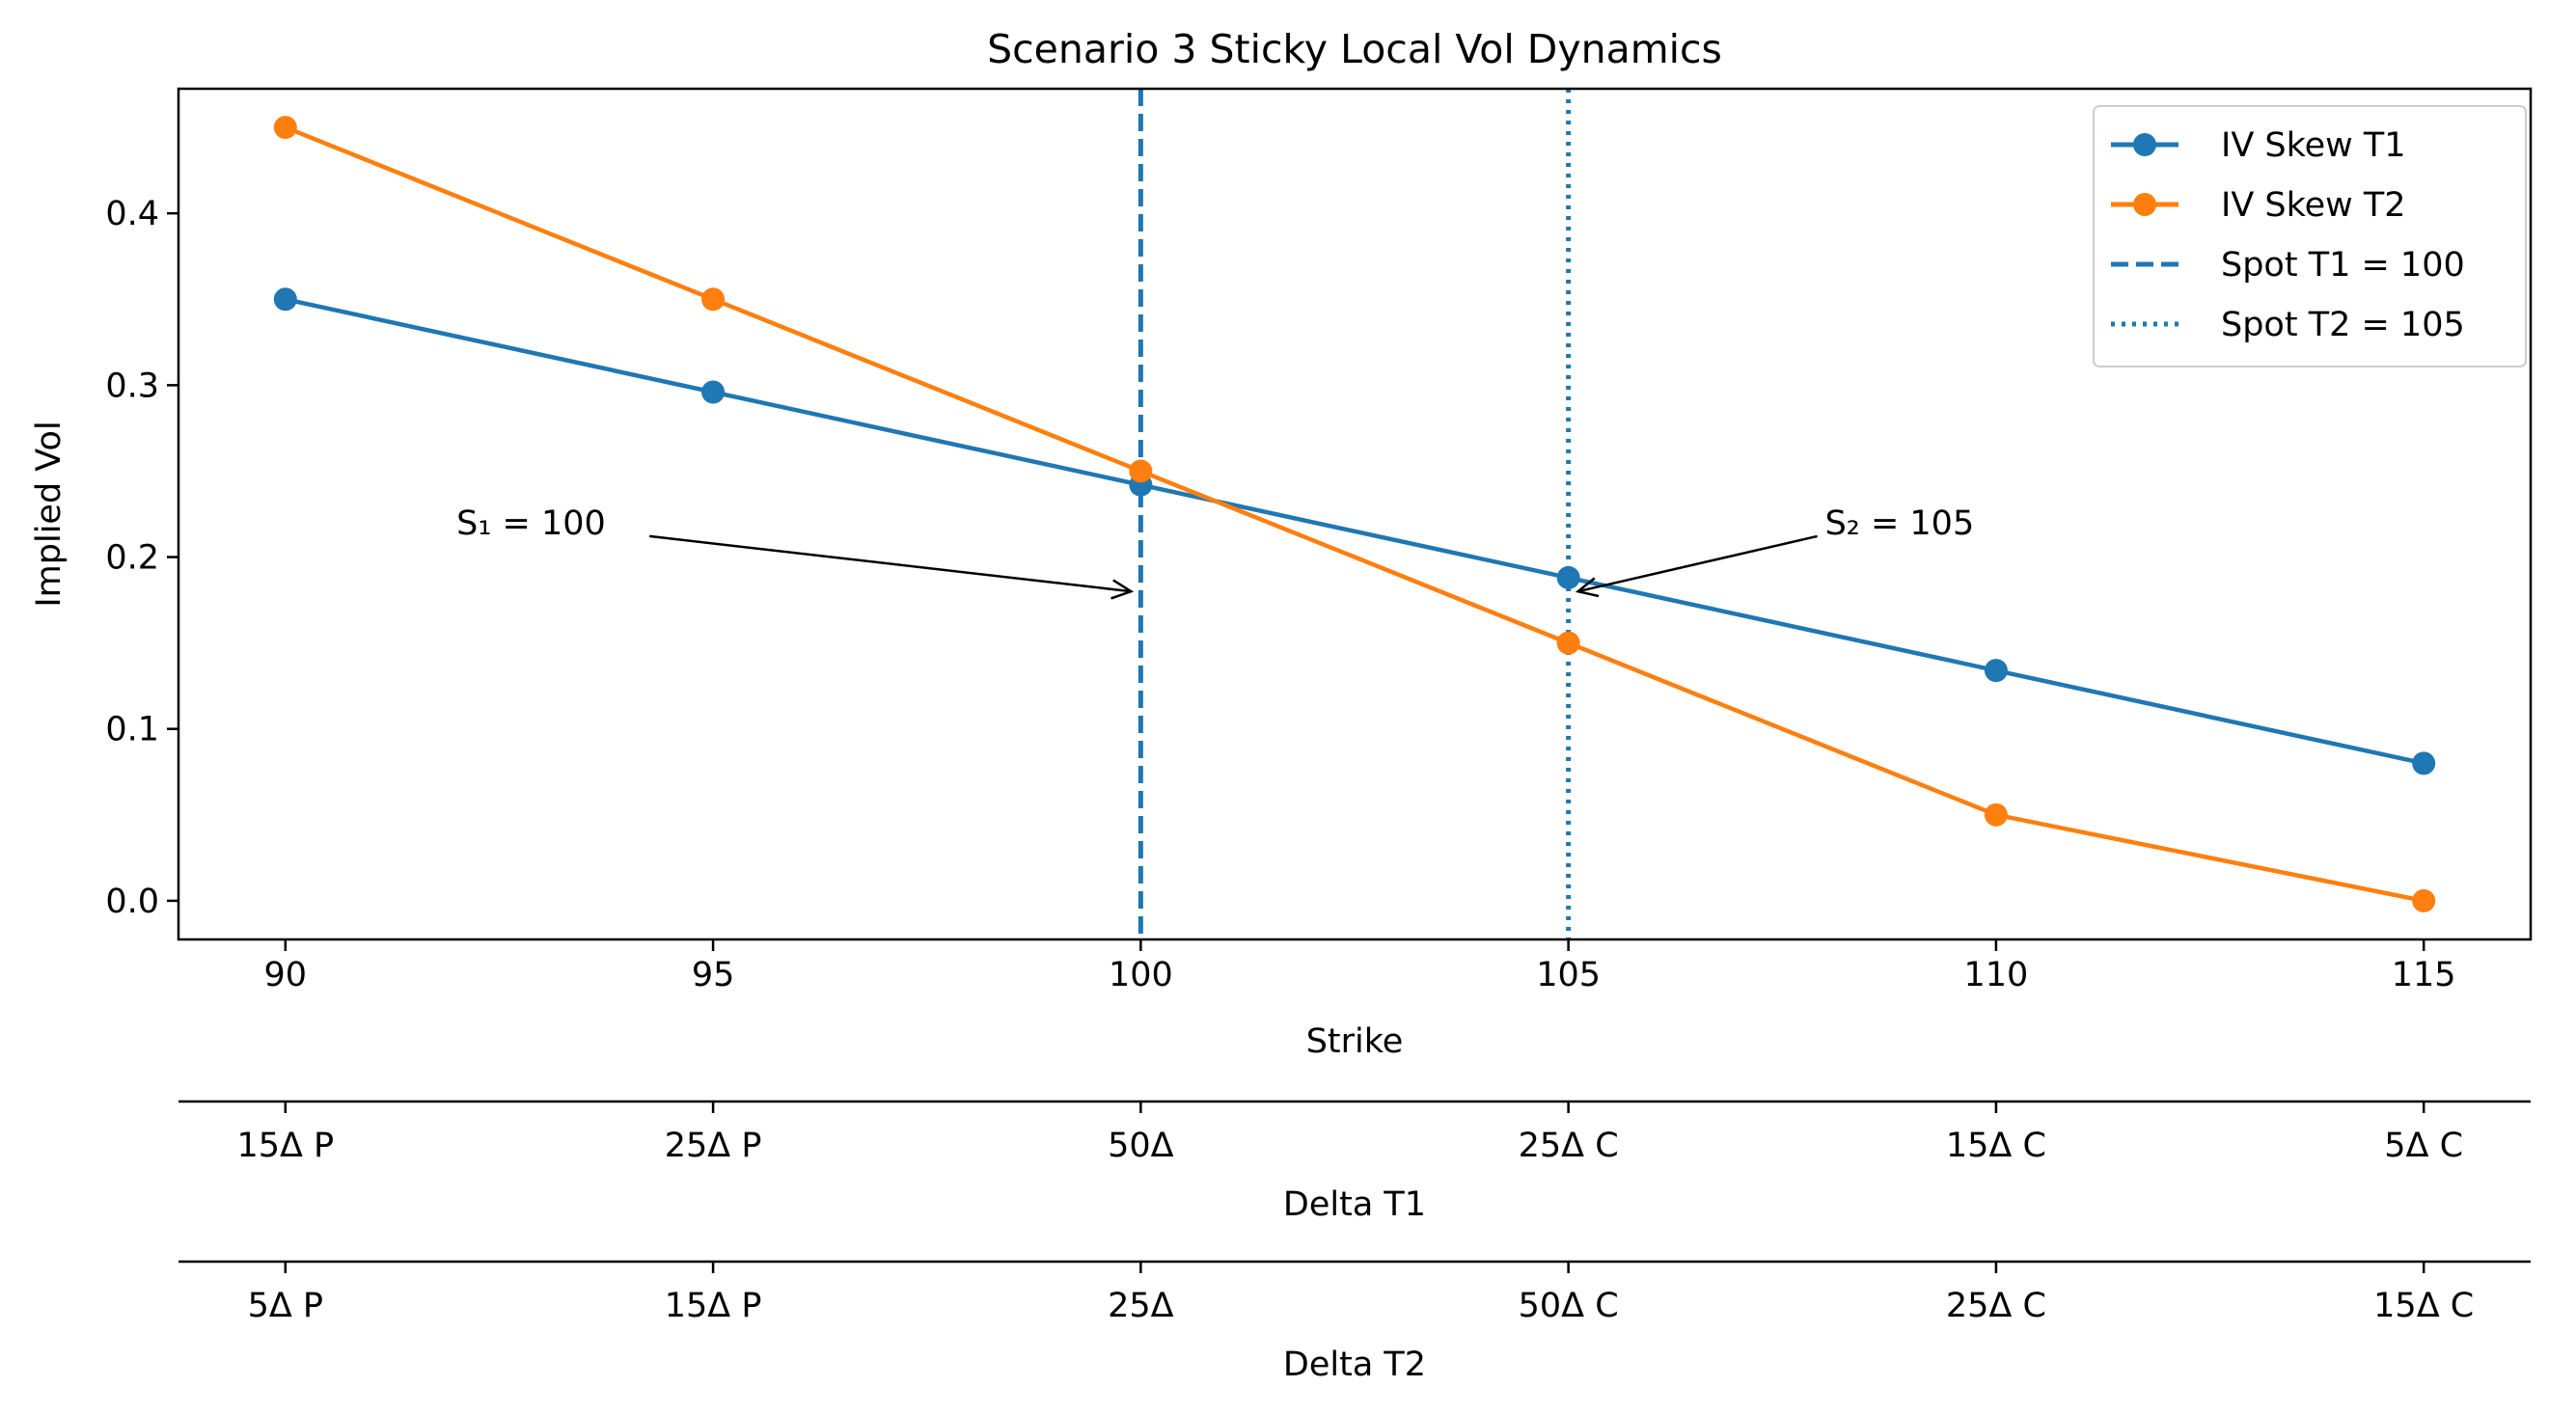 This screenshot has width=2576, height=1414. Describe the element at coordinates (1569, 1306) in the screenshot. I see `delta-axis-2-tick-label: 50Δ C` at that location.